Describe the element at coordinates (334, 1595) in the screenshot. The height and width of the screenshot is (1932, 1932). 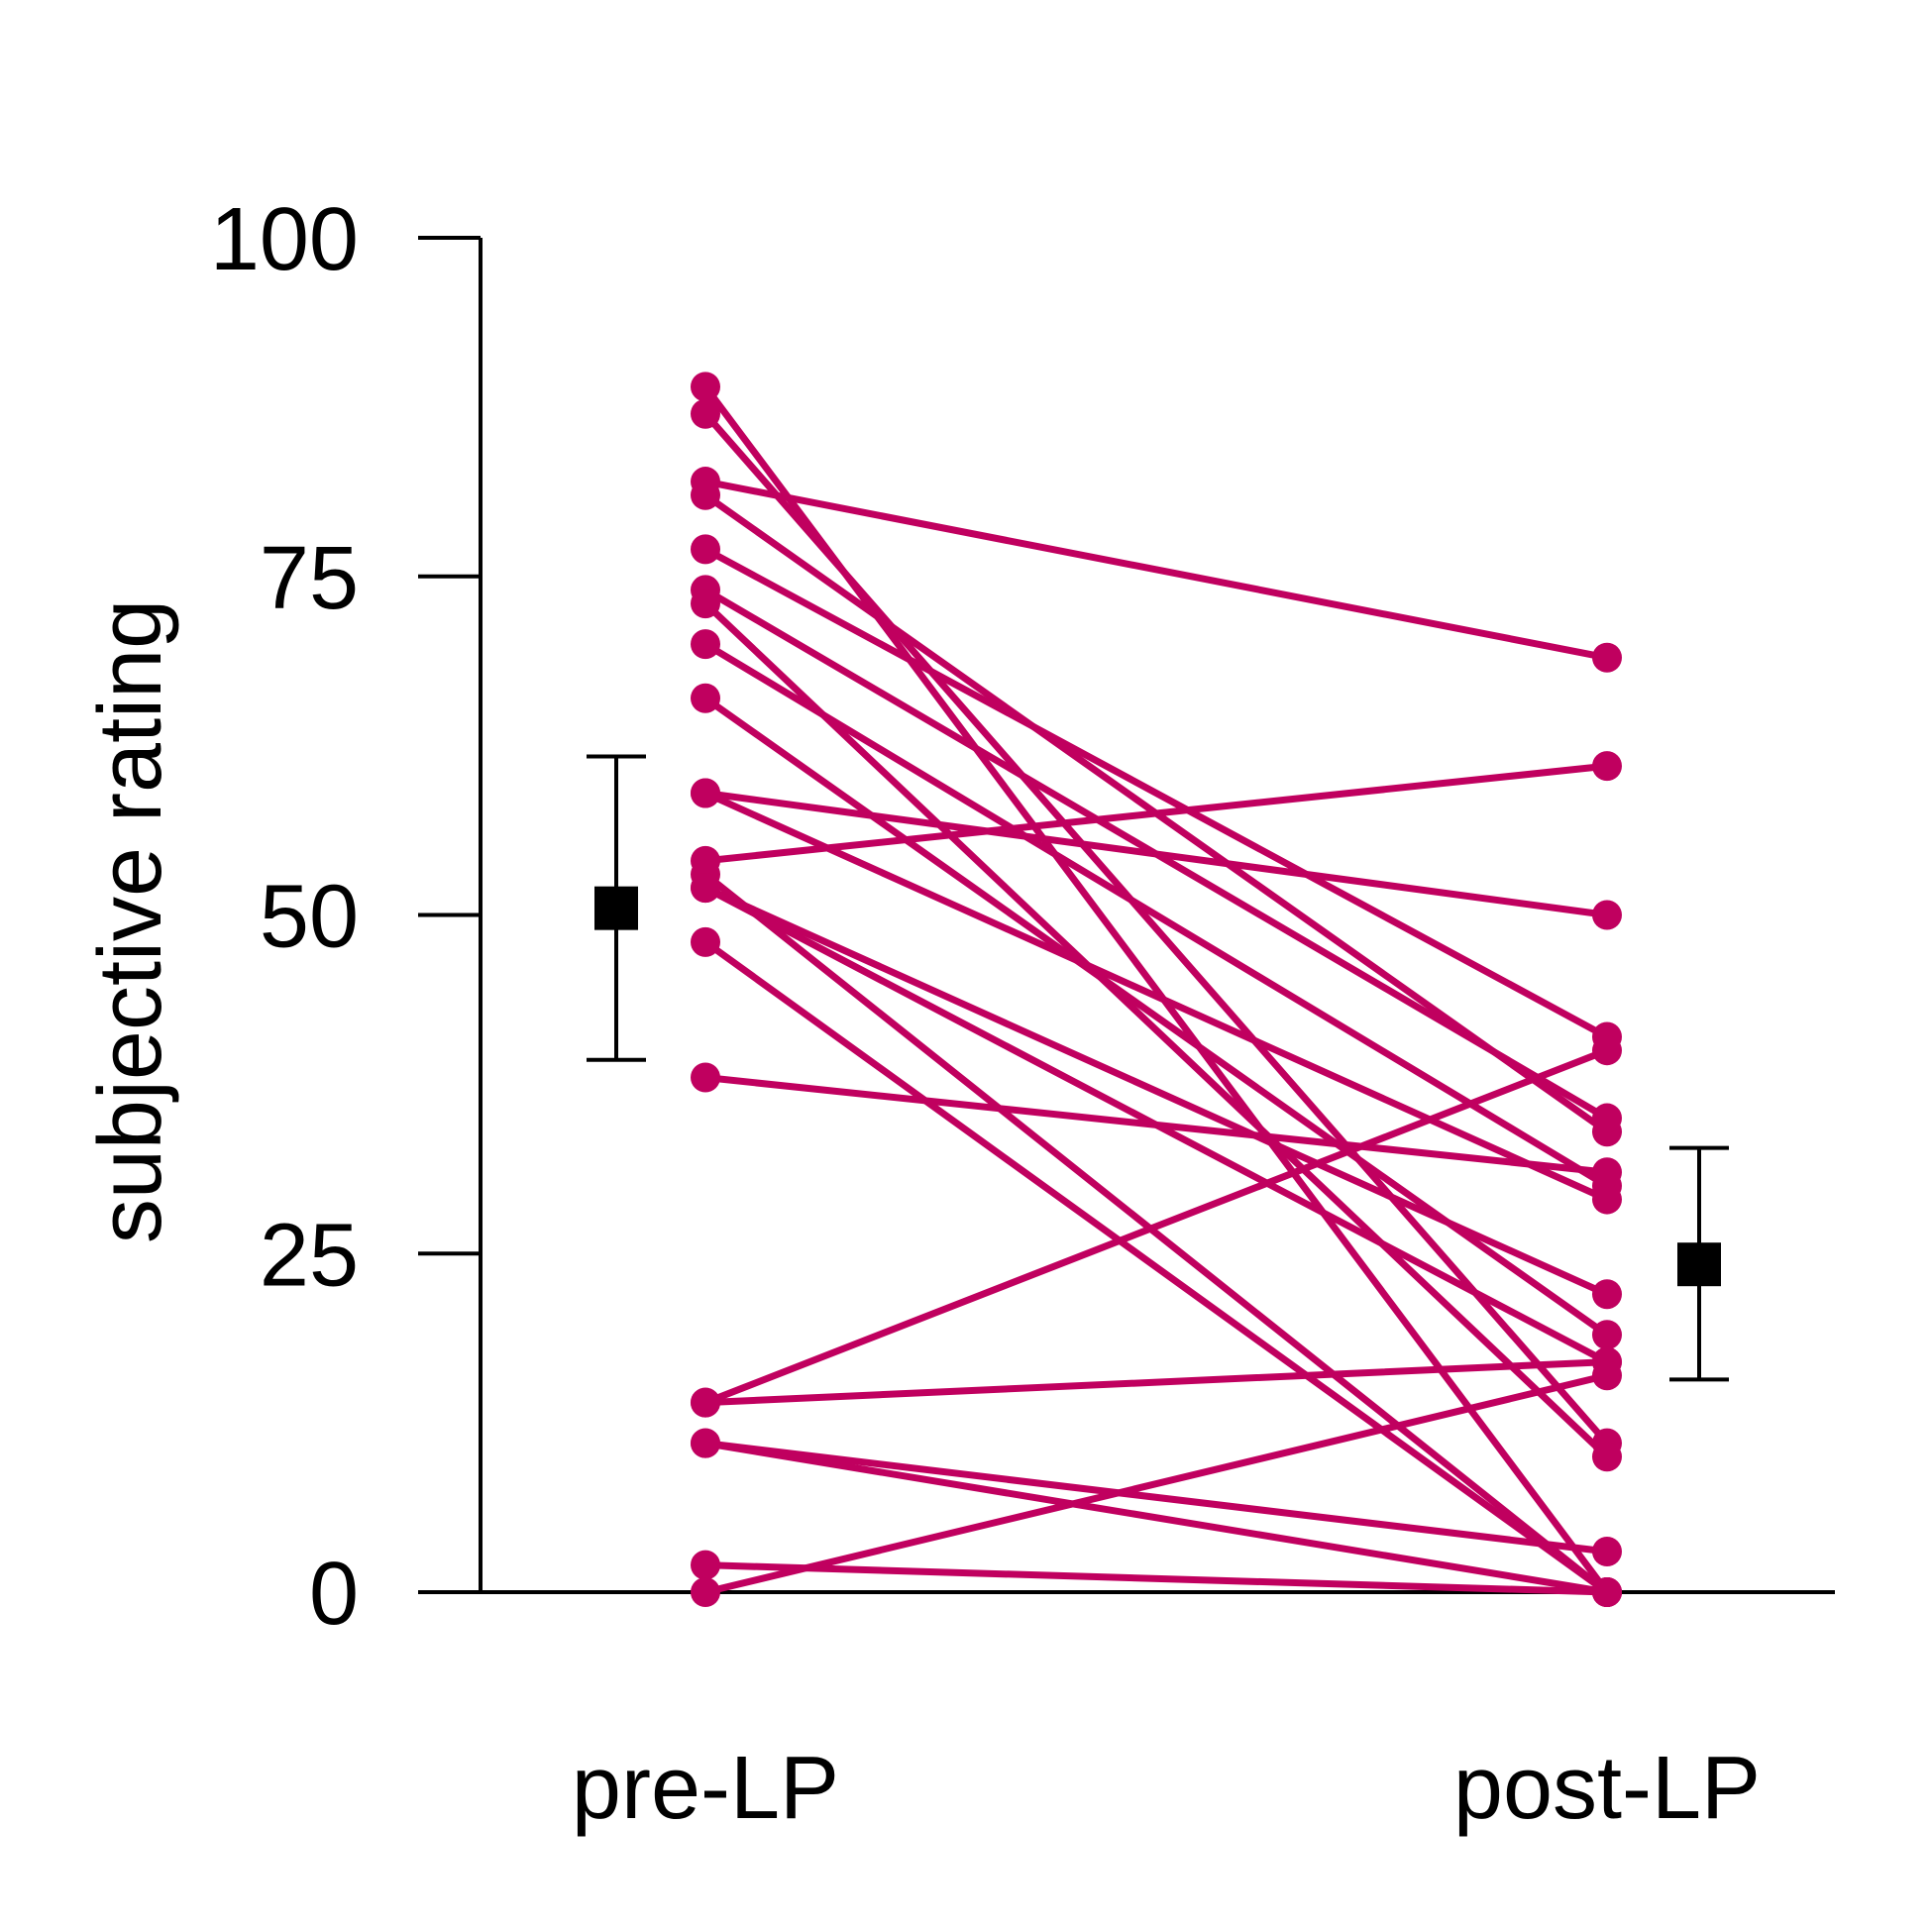
I see `y-tick-label: 0` at that location.